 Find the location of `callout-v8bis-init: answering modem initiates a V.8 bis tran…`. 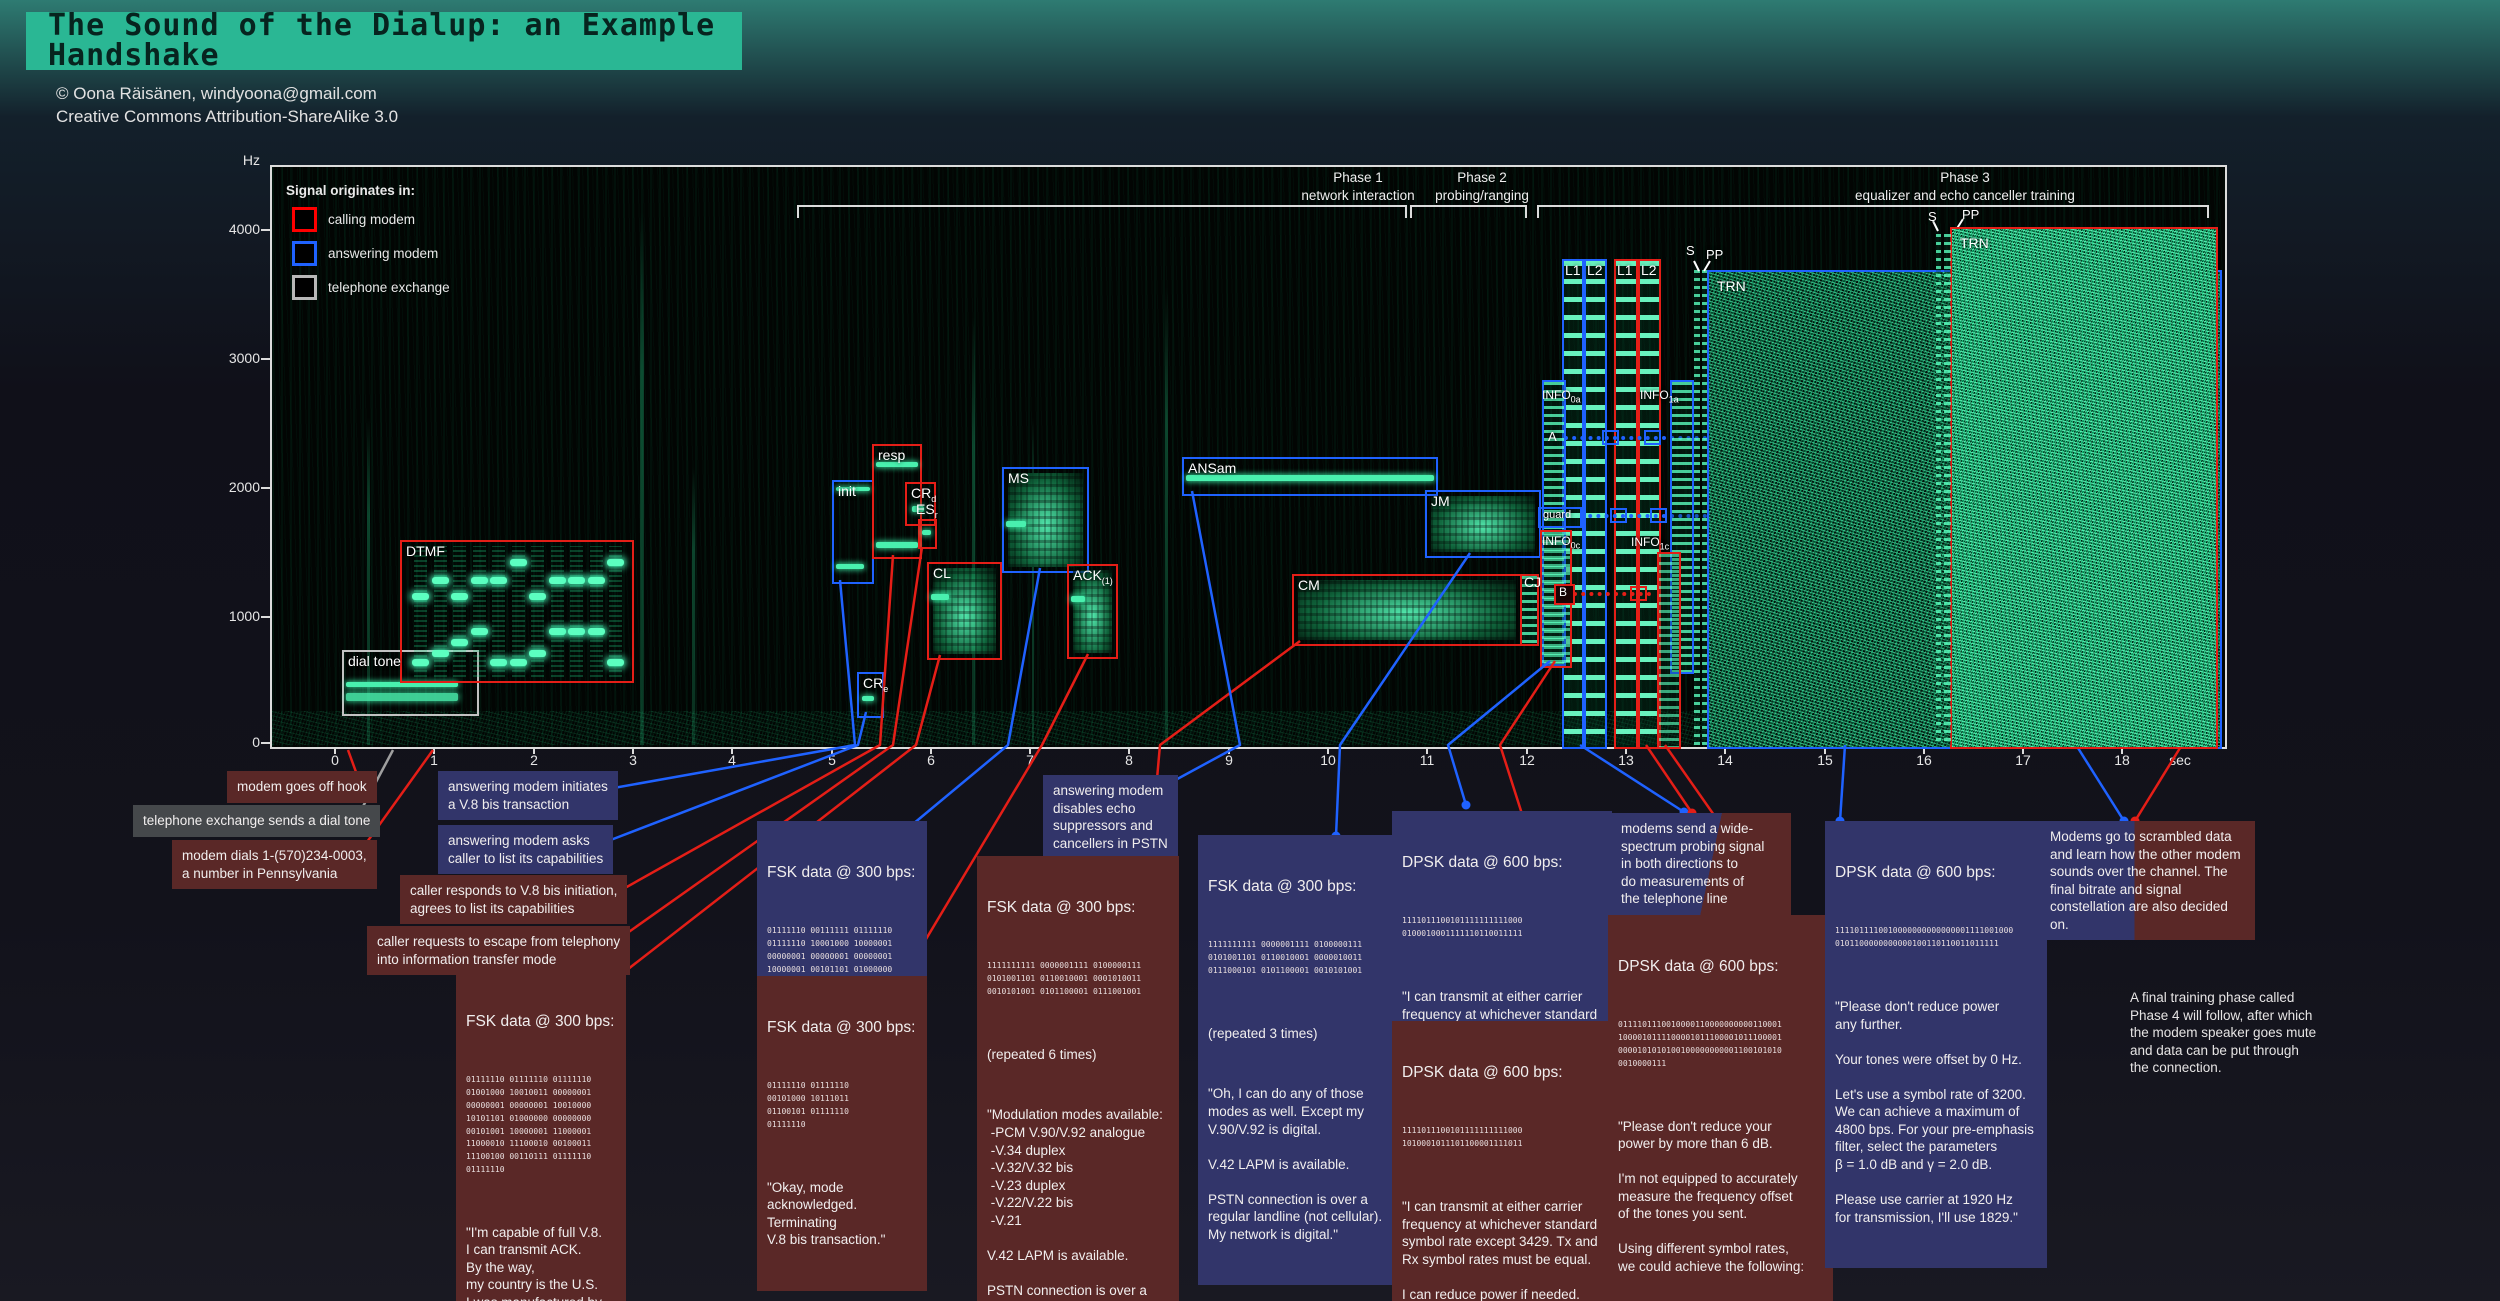

callout-v8bis-init: answering modem initiates a V.8 bis tran… is located at coordinates (528, 796).